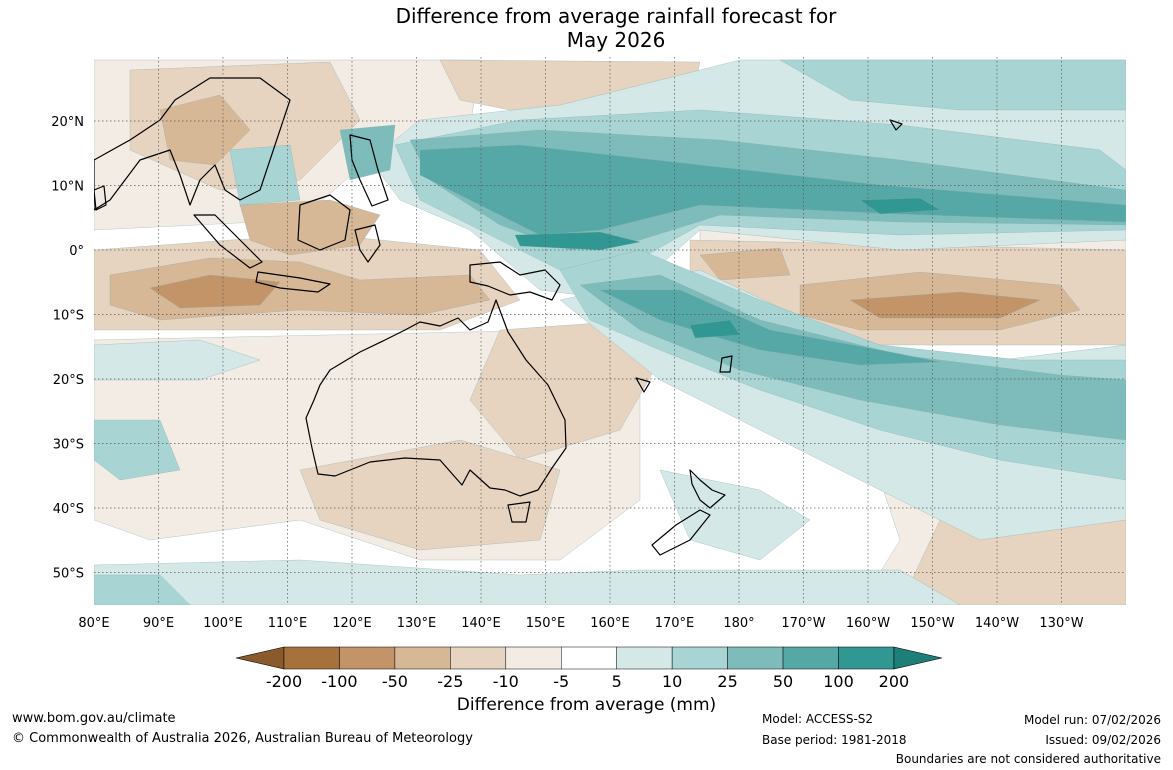 The image size is (1173, 770). I want to click on latitude-label: 20°N, so click(67, 122).